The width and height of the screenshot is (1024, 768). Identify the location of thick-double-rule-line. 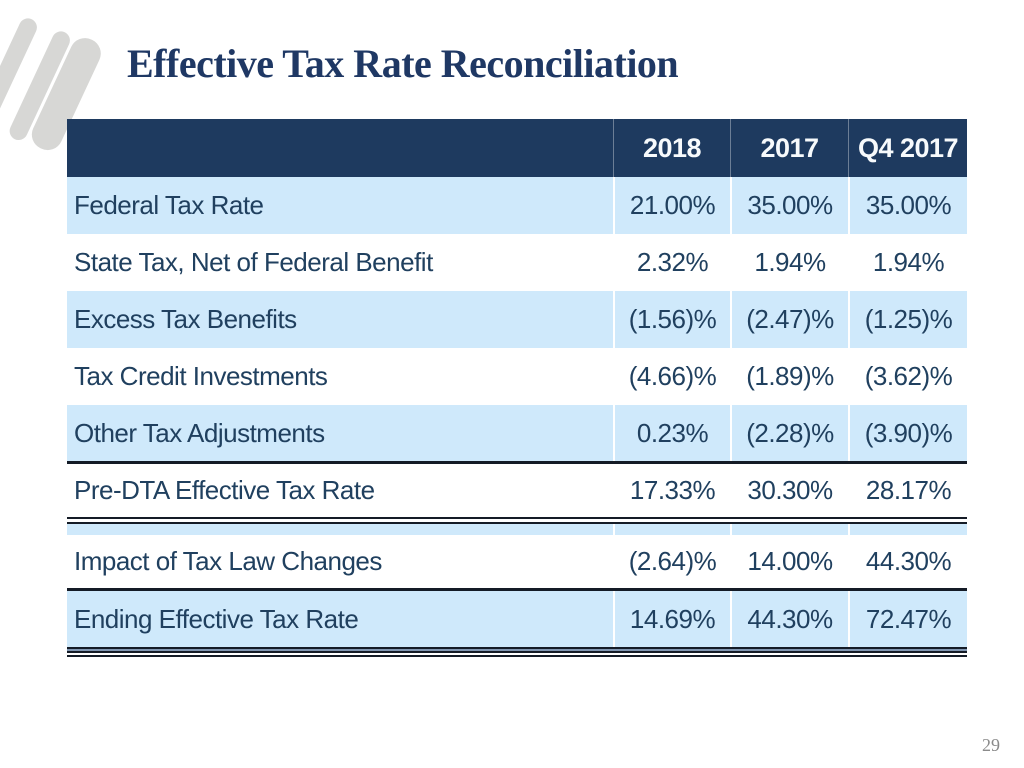
(517, 652).